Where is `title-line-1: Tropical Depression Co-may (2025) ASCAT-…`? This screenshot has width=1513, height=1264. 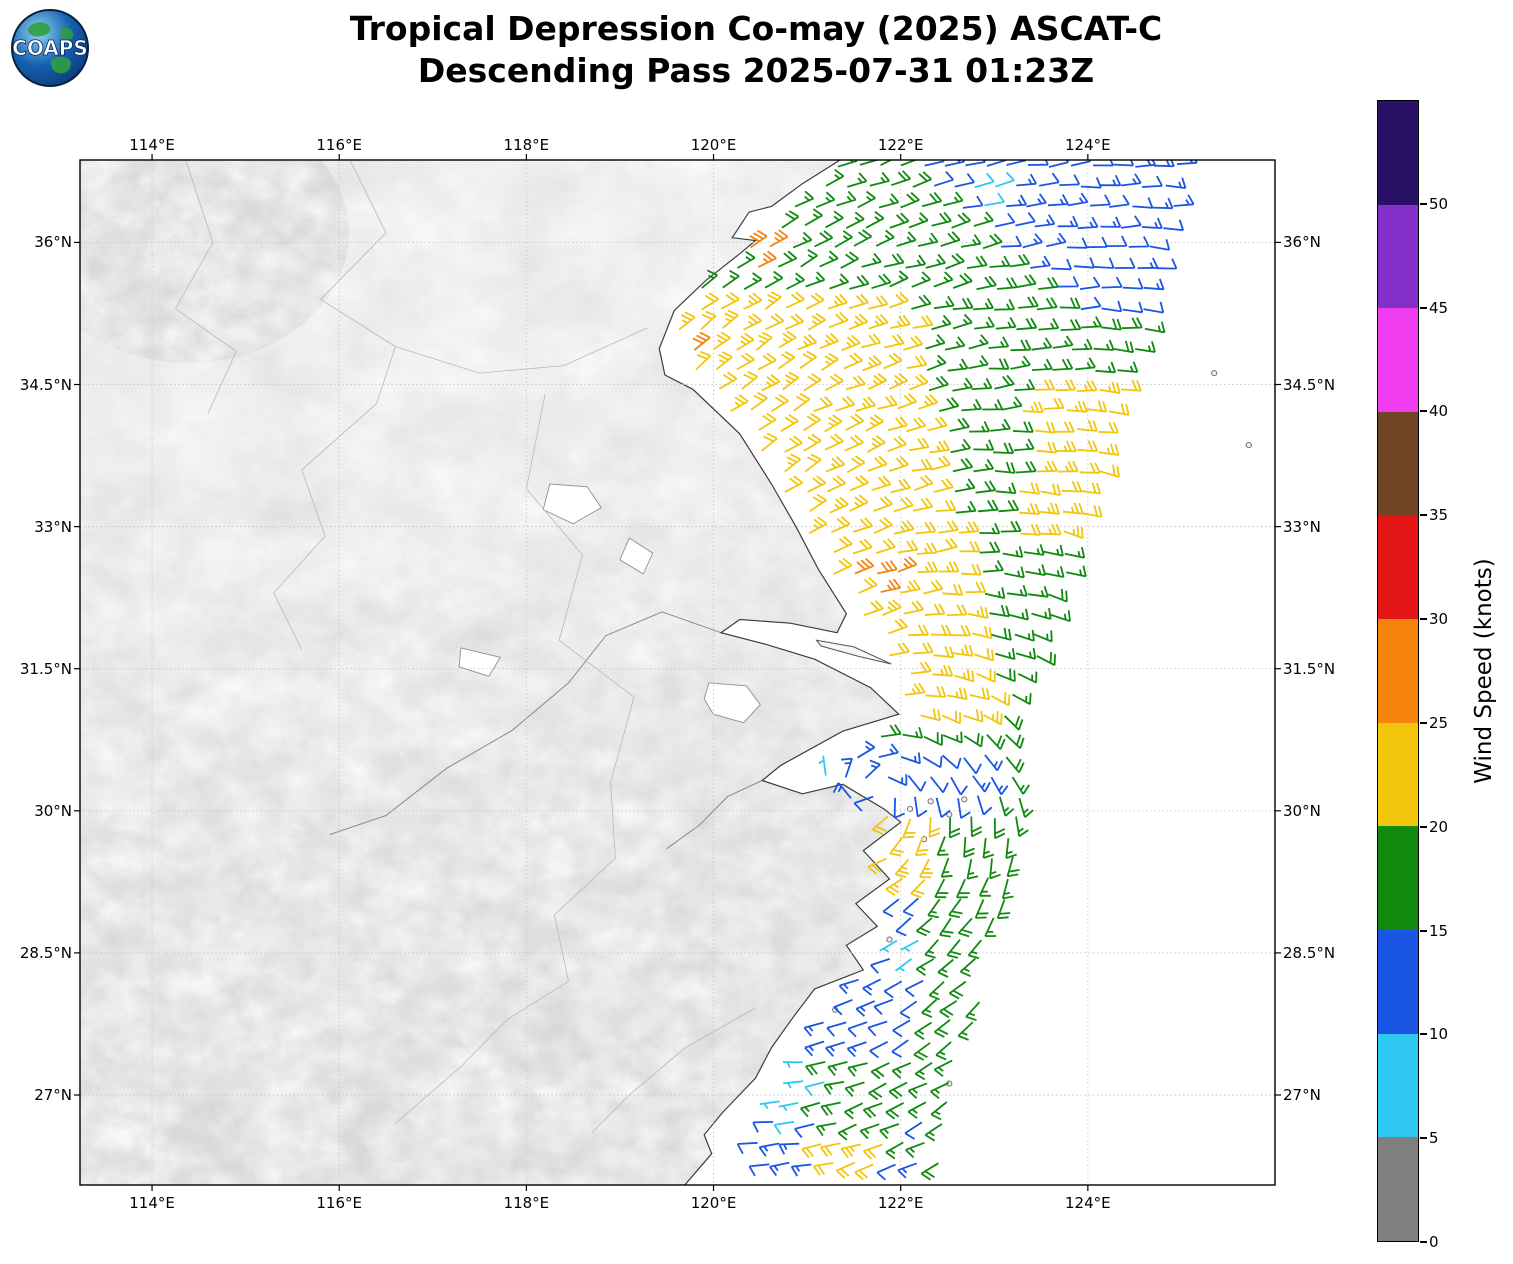
title-line-1: Tropical Depression Co-may (2025) ASCAT-… is located at coordinates (756, 28).